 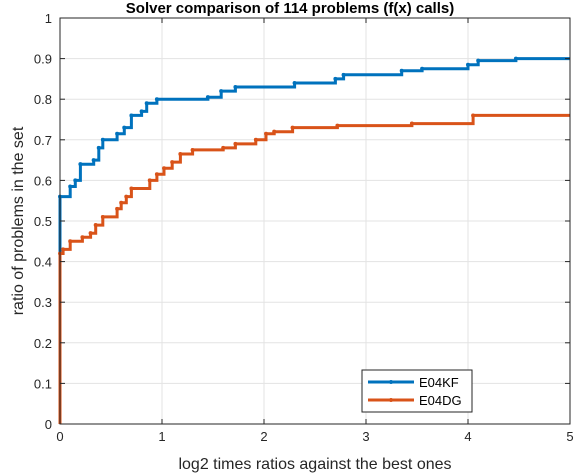 What do you see at coordinates (18, 220) in the screenshot?
I see `y-axis-label: ratio of problems in the set` at bounding box center [18, 220].